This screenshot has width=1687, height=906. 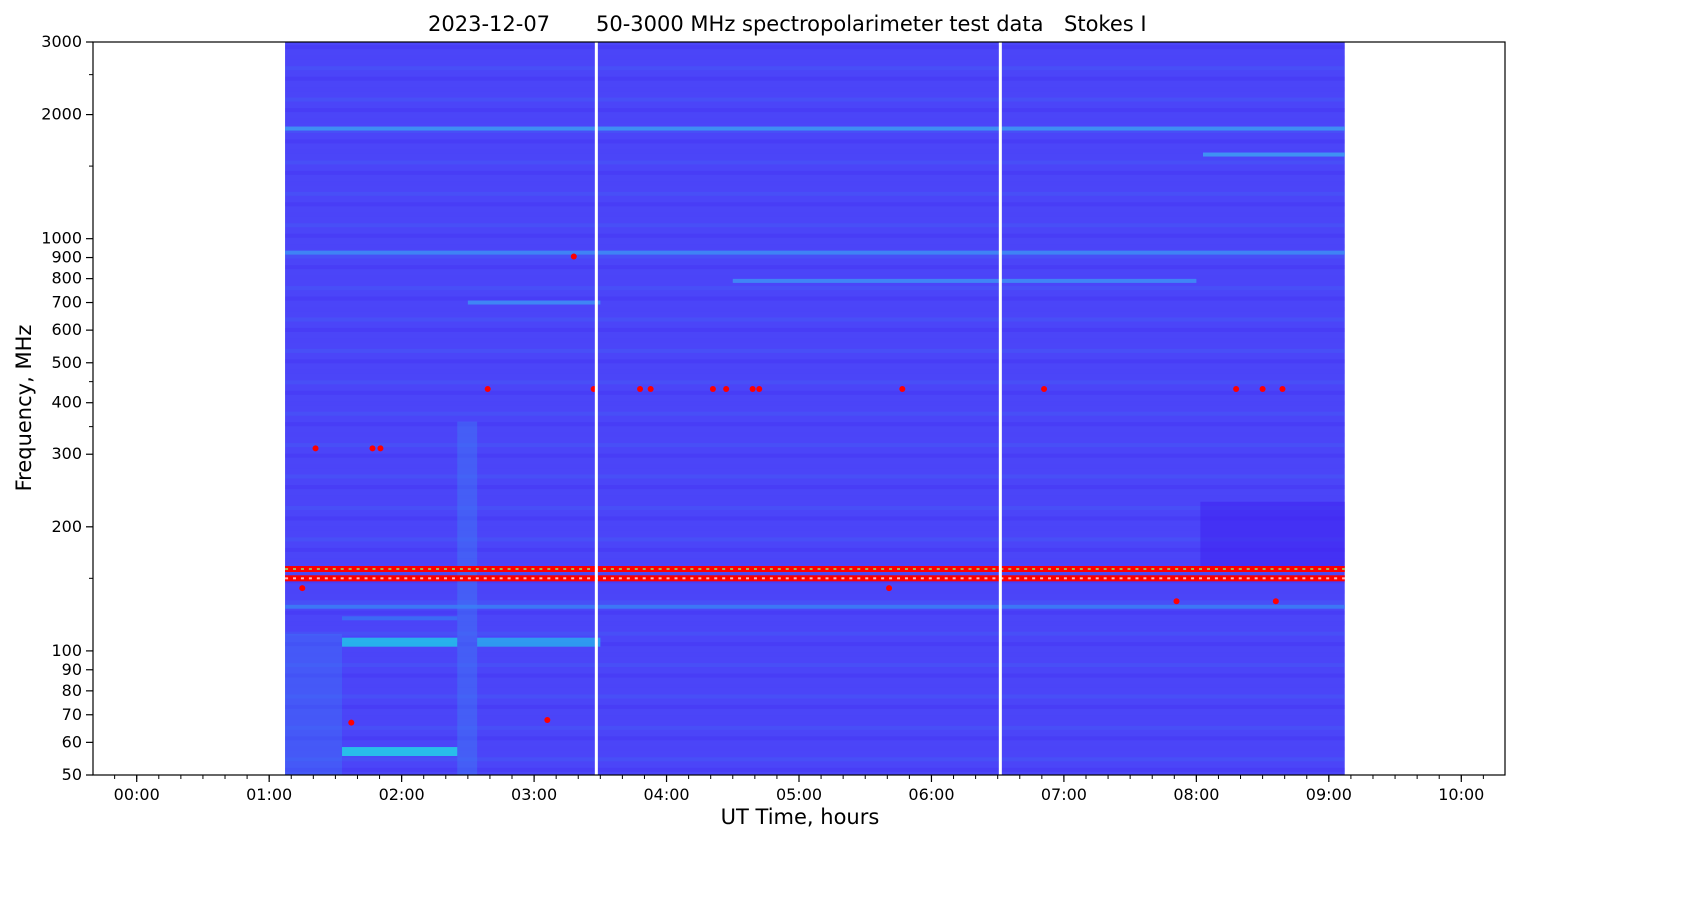 I want to click on x-tick-label: 00:00, so click(x=137, y=794).